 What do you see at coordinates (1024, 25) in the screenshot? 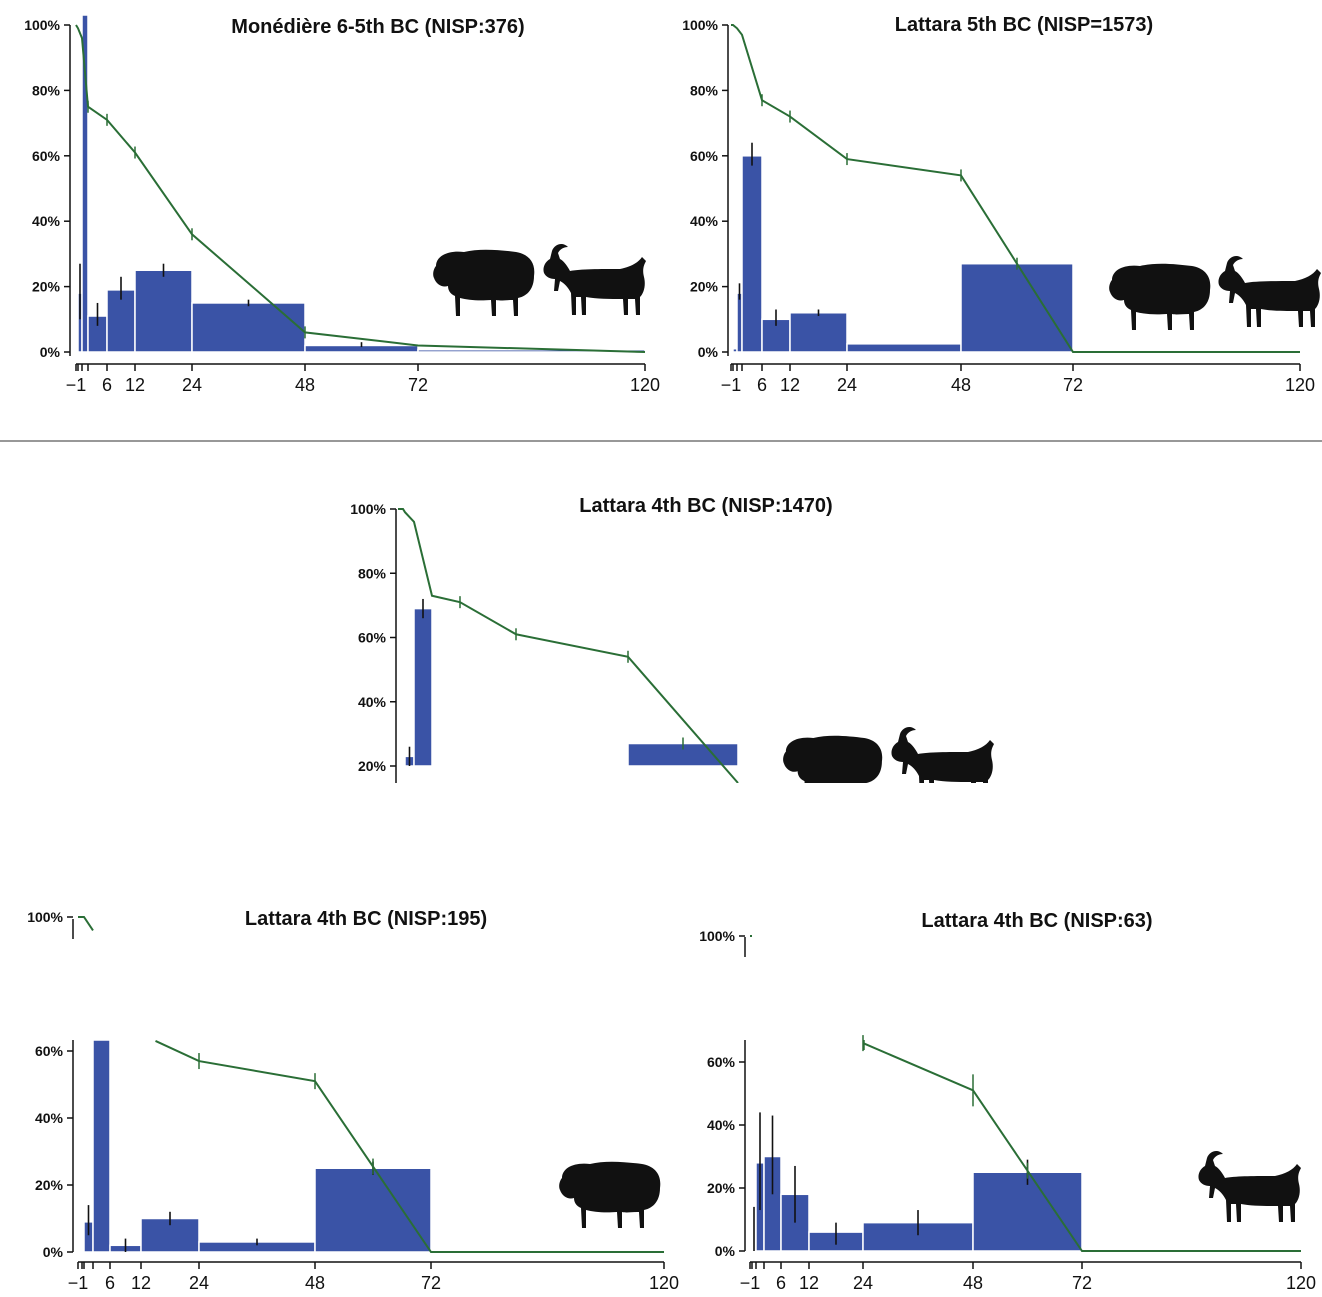
I see `chart-title: Lattara 5th BC (NISP=1573)` at bounding box center [1024, 25].